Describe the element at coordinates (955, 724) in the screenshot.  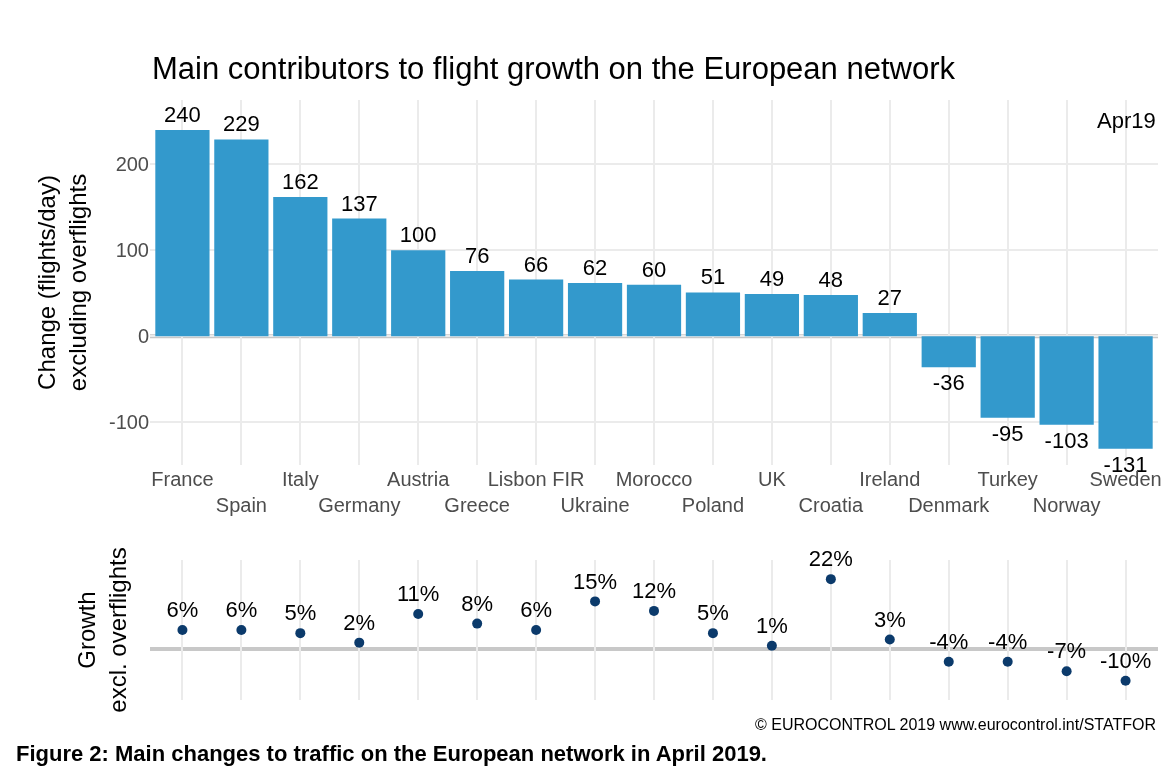
I see `text: © EUROCONTROL 2019 www.eurocontrol.int/STATFOR` at that location.